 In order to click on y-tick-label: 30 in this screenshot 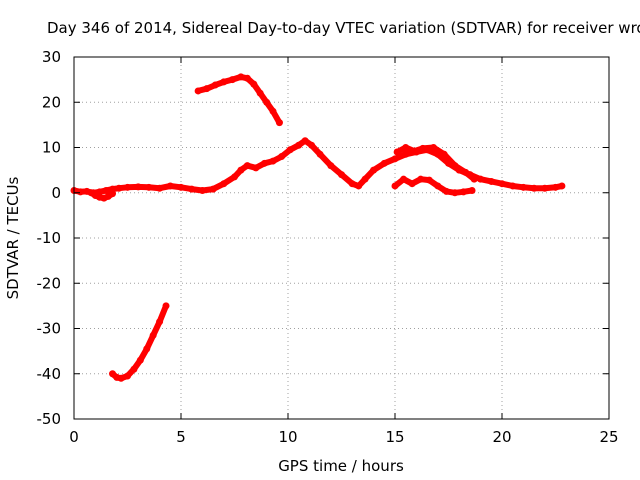, I will do `click(51, 57)`.